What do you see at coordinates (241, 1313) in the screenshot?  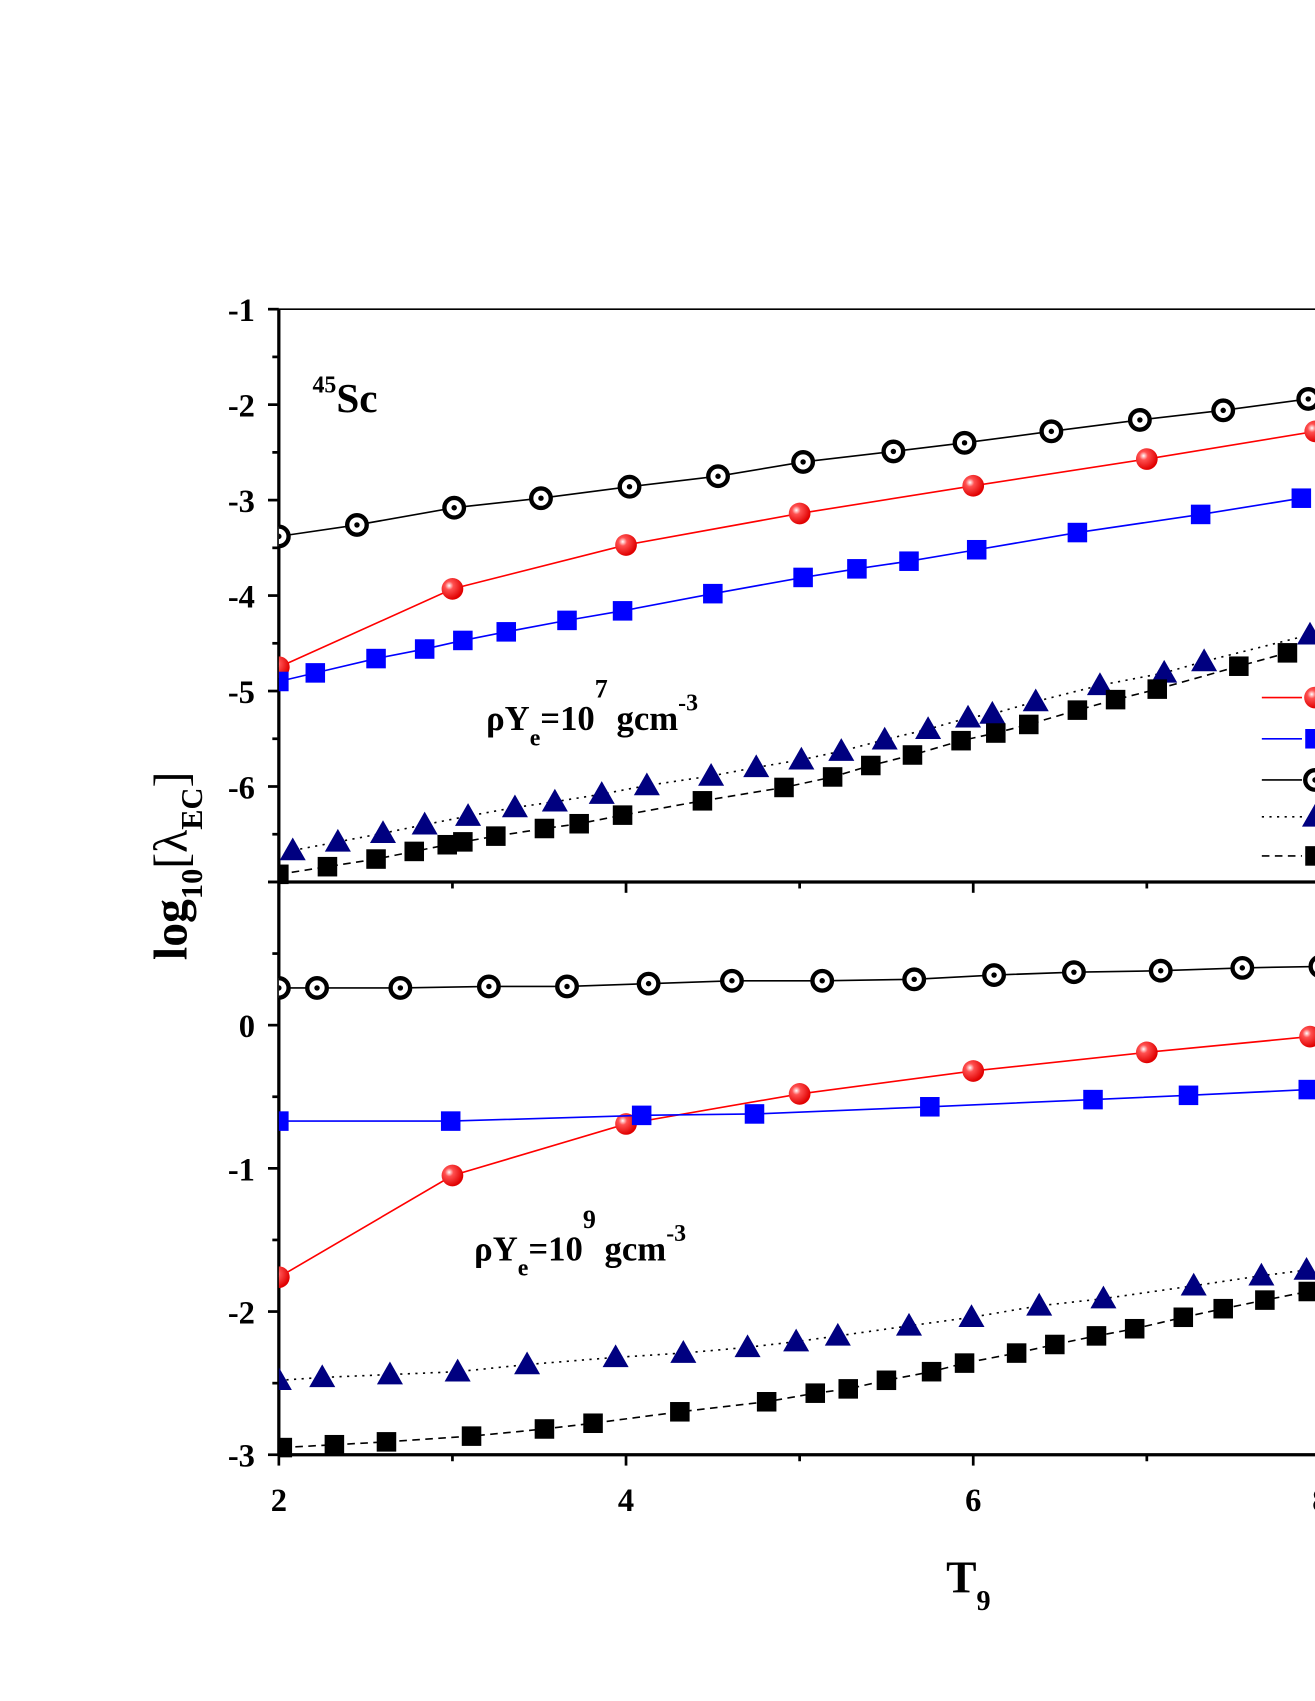 I see `y-tick-label: -2` at bounding box center [241, 1313].